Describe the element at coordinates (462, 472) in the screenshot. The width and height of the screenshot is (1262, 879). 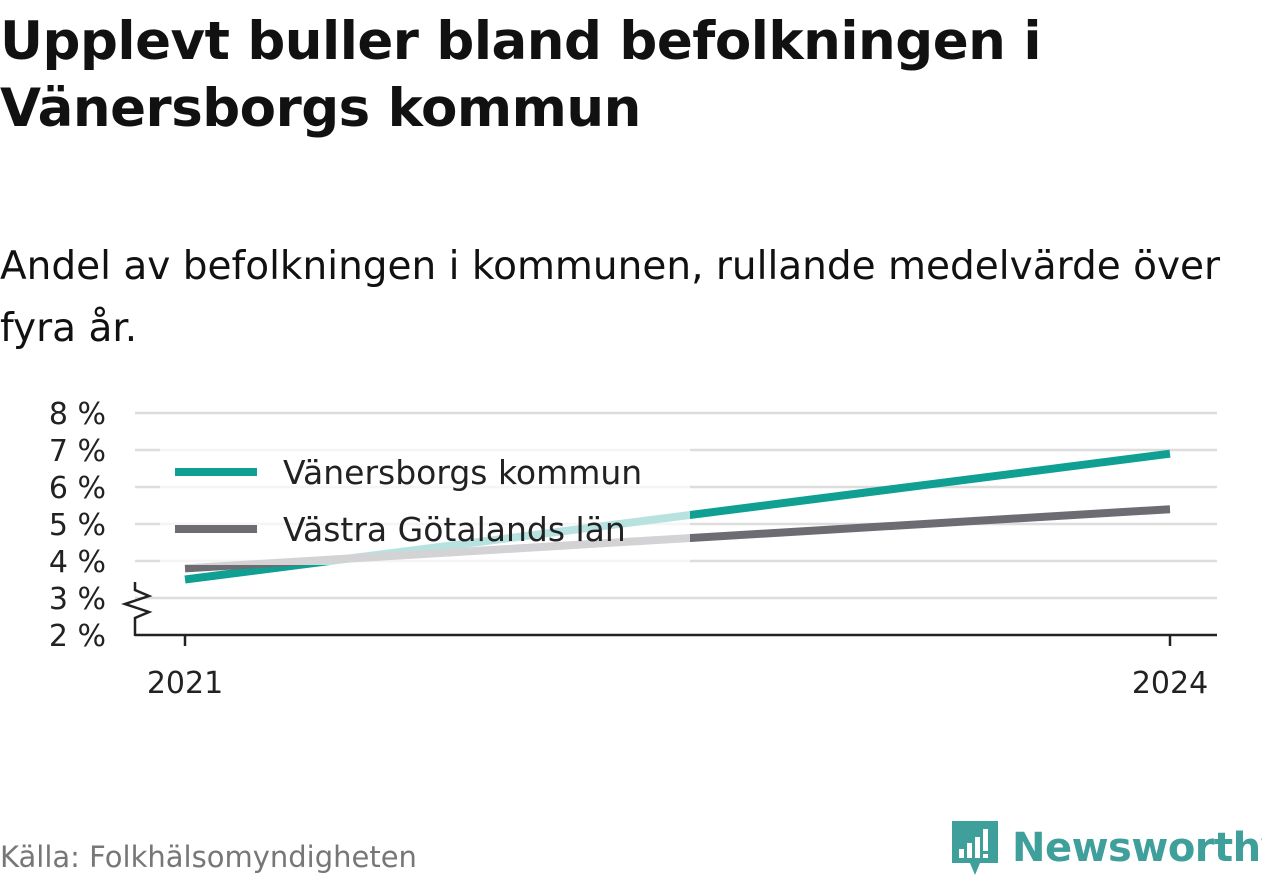
I see `legend-label: Vänersborgs kommun` at that location.